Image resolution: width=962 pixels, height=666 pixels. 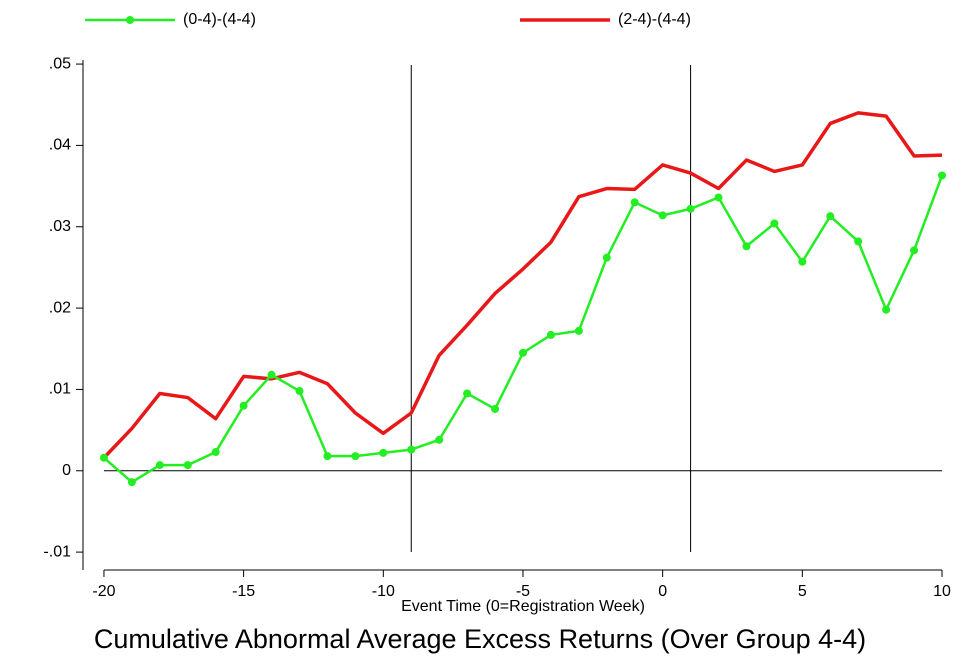 What do you see at coordinates (523, 606) in the screenshot?
I see `x-axis-label: Event Time (0=Registration Week)` at bounding box center [523, 606].